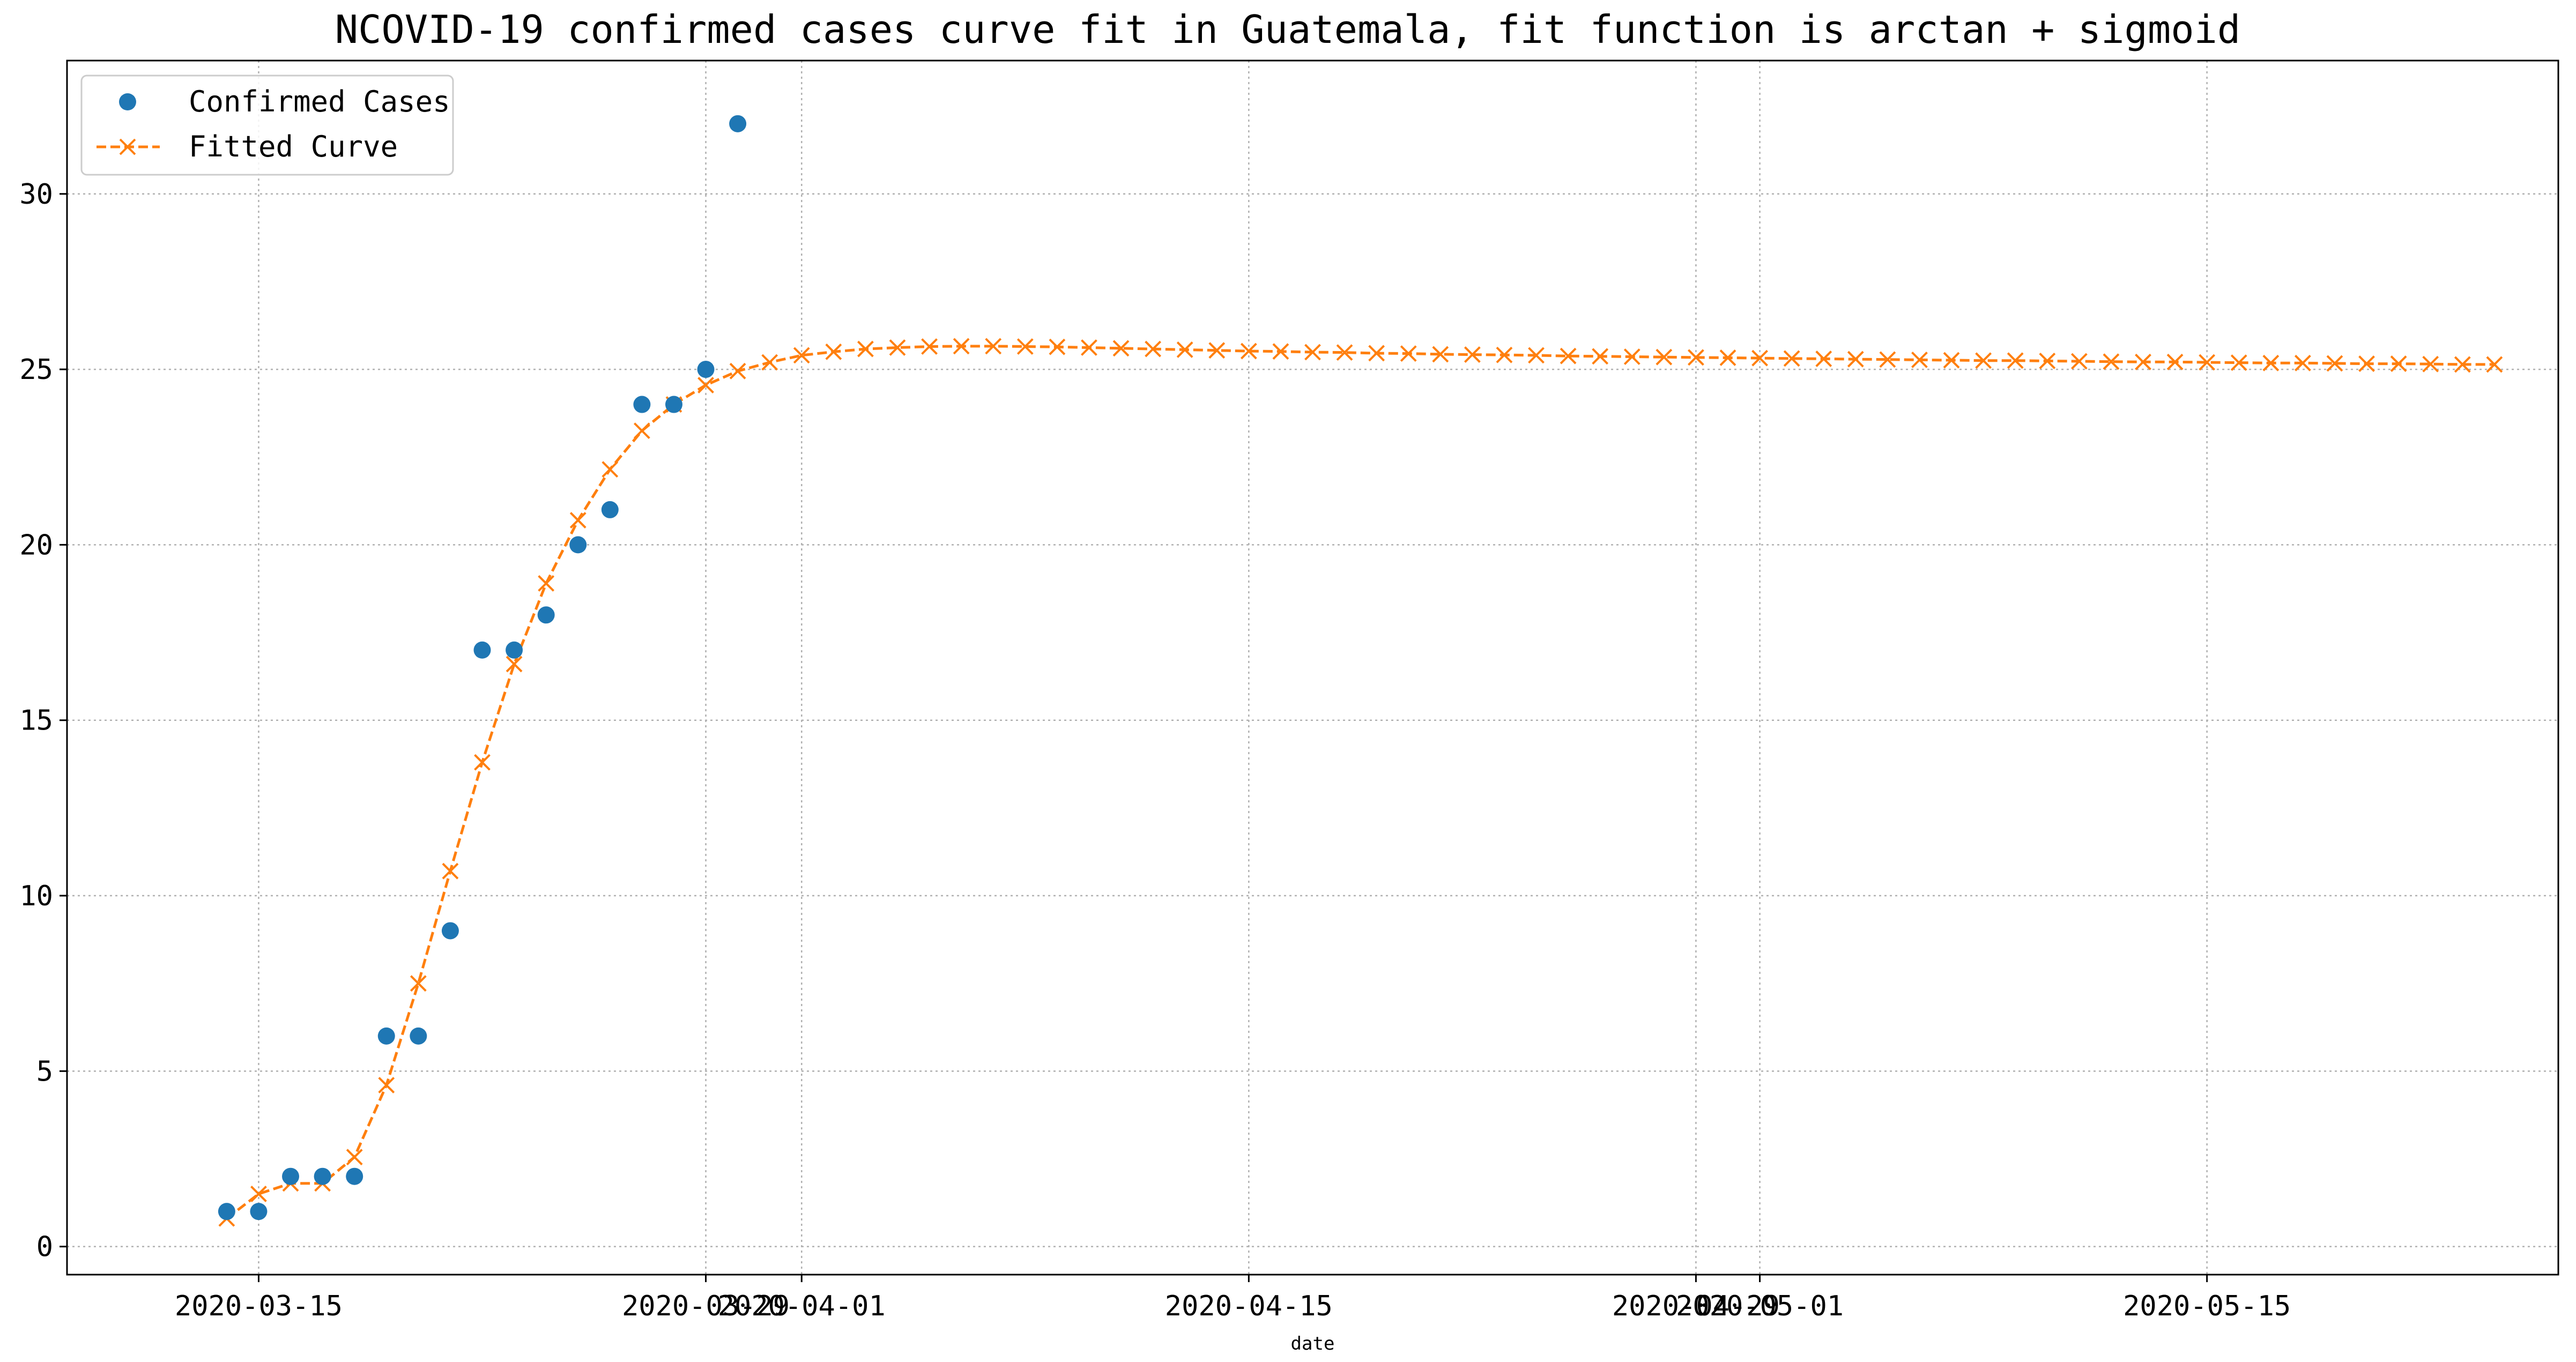 Image resolution: width=2576 pixels, height=1362 pixels. I want to click on legend: Confirmed Cases Fitted Curve, so click(267, 125).